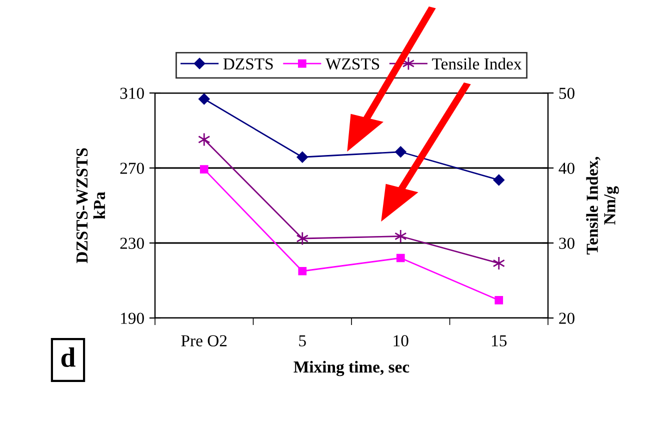 The image size is (655, 422). What do you see at coordinates (602, 205) in the screenshot?
I see `y2-axis-title: Tensile Index, Nm/g` at bounding box center [602, 205].